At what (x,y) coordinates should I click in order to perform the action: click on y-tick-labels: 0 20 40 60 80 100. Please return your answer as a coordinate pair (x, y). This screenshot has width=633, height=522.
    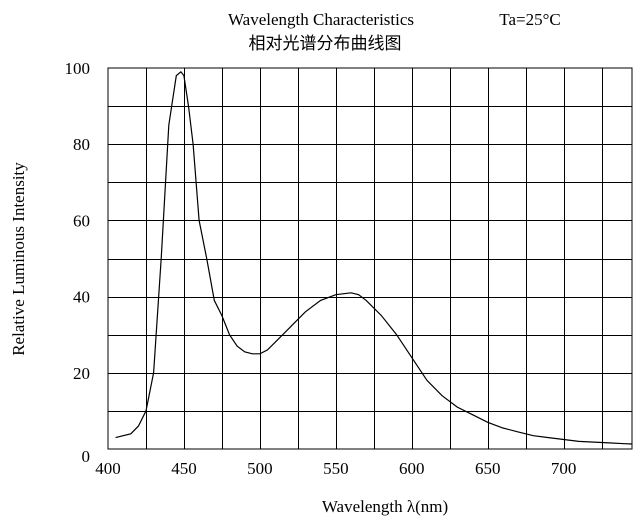
    Looking at the image, I should click on (78, 262).